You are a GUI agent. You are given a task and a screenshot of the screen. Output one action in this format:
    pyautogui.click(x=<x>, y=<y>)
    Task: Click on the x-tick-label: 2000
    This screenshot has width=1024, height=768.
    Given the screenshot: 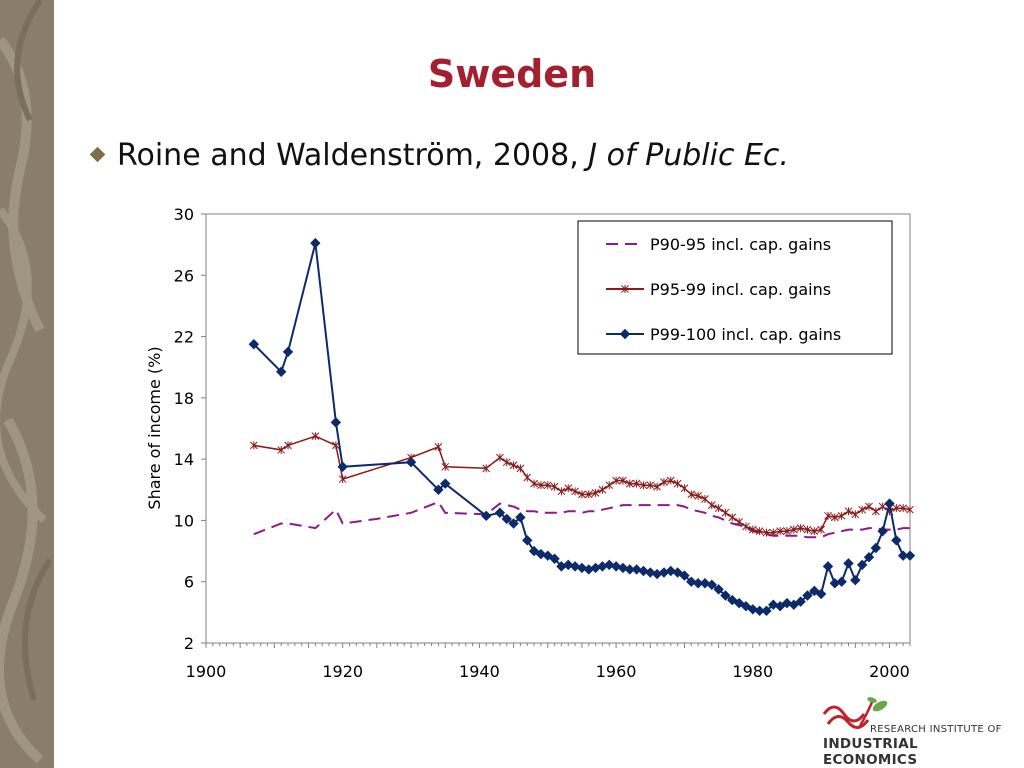 What is the action you would take?
    pyautogui.click(x=889, y=671)
    